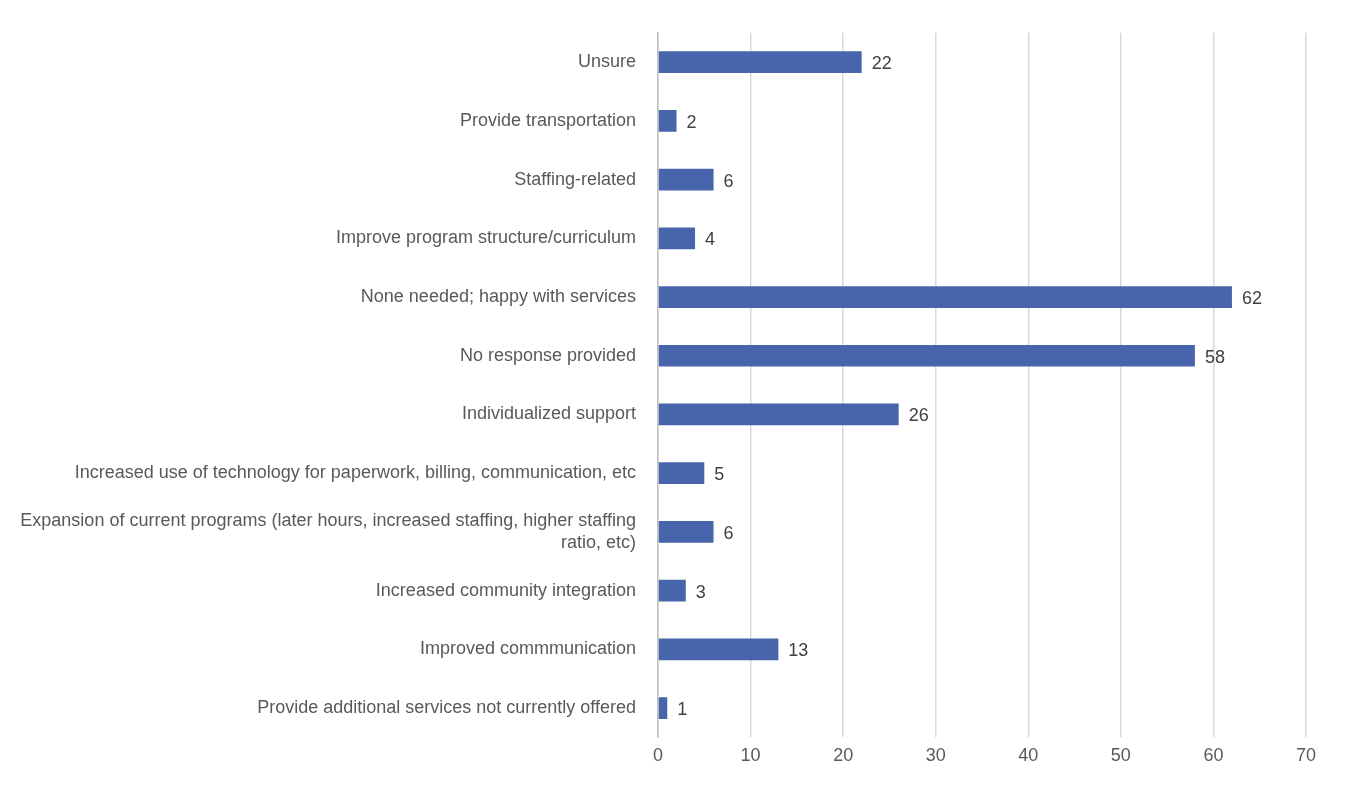  I want to click on data-label: 1, so click(682, 709).